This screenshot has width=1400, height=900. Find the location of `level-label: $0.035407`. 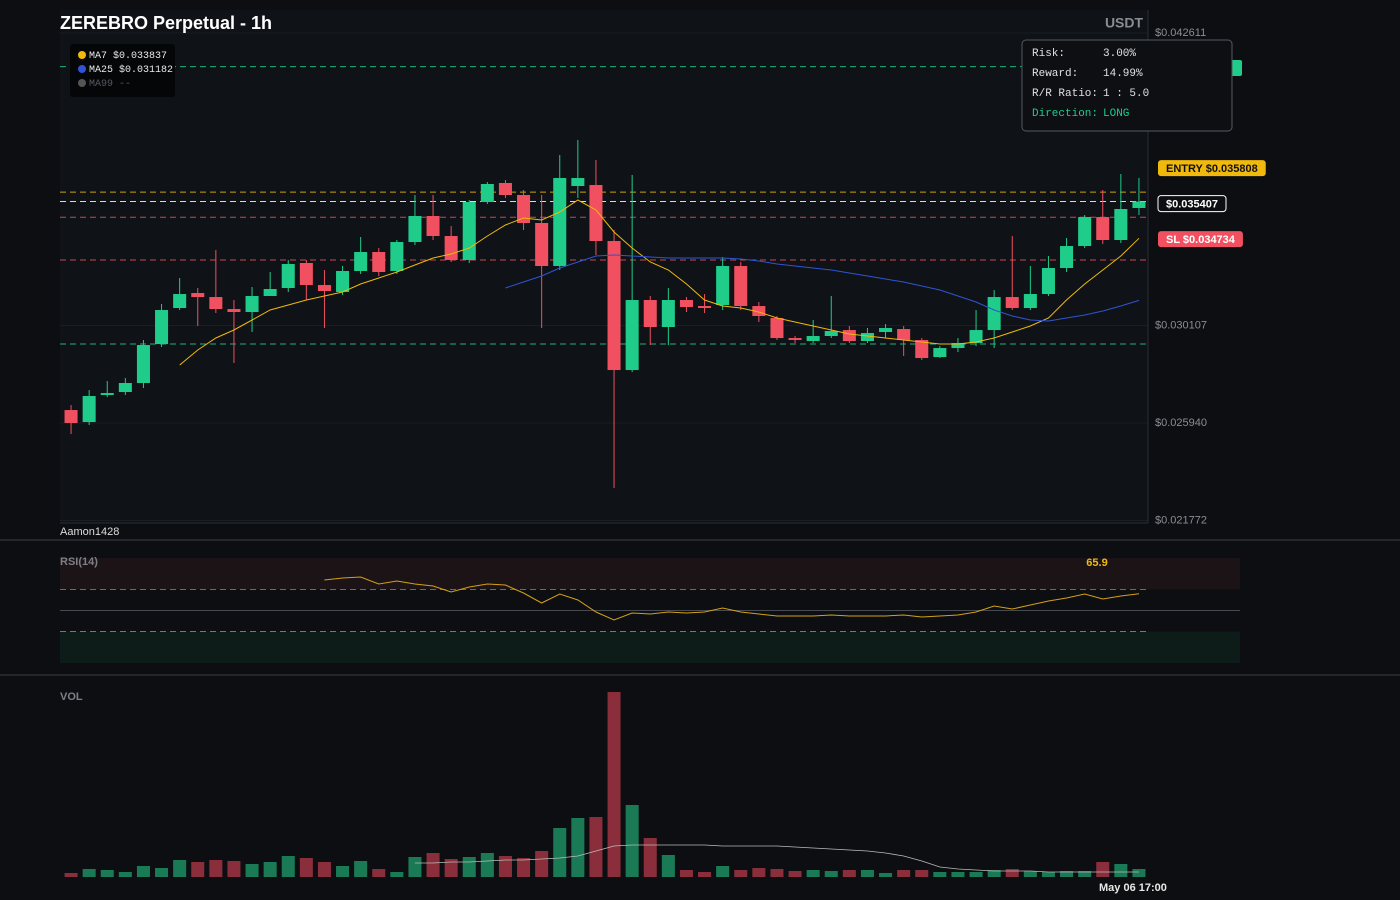

level-label: $0.035407 is located at coordinates (1192, 205).